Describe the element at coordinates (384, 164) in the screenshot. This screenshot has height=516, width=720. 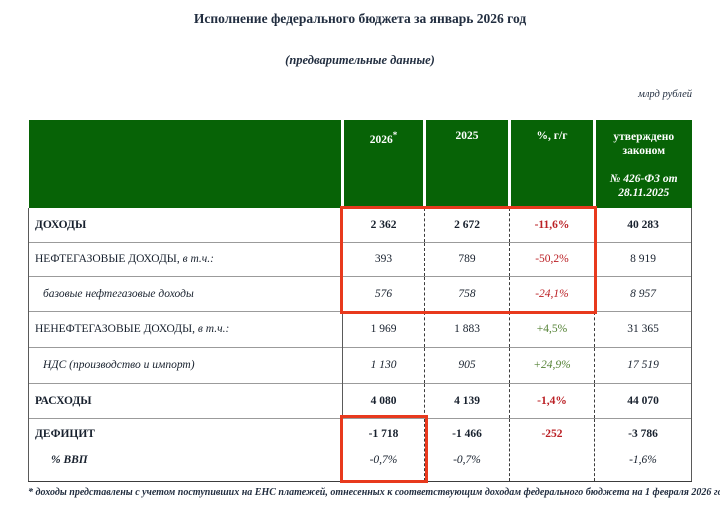
I see `header-cell-2026: 2026*` at that location.